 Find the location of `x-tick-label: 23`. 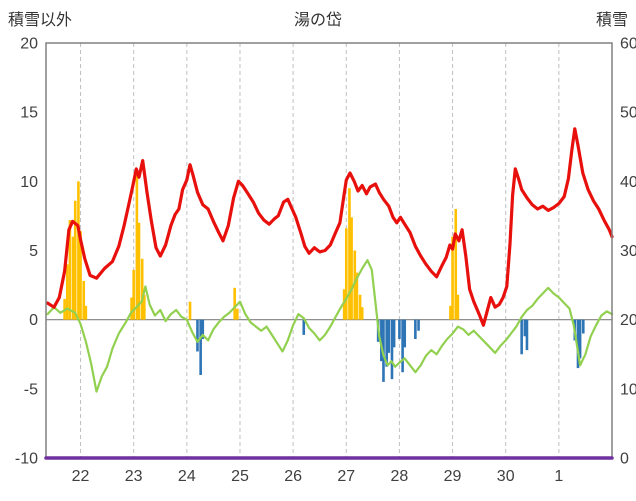

x-tick-label: 23 is located at coordinates (134, 476).